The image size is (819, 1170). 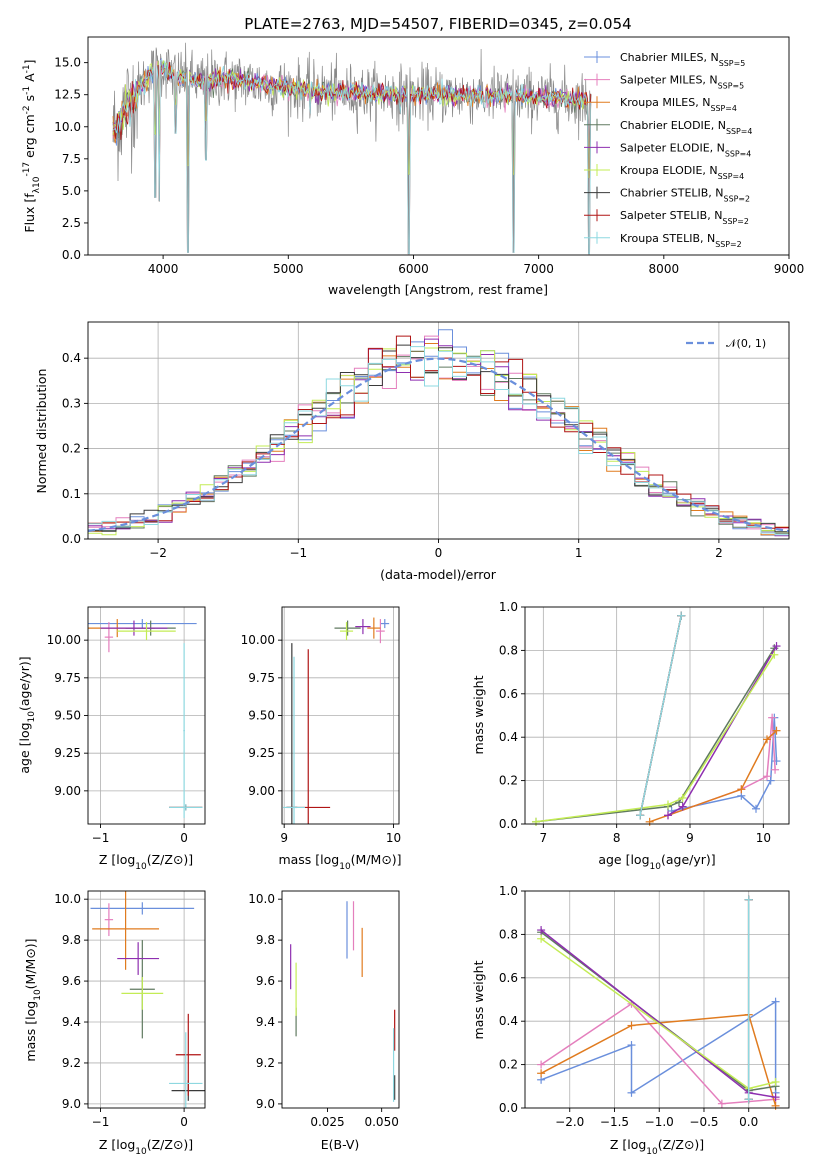 I want to click on x-tick-label: 9, so click(x=690, y=838).